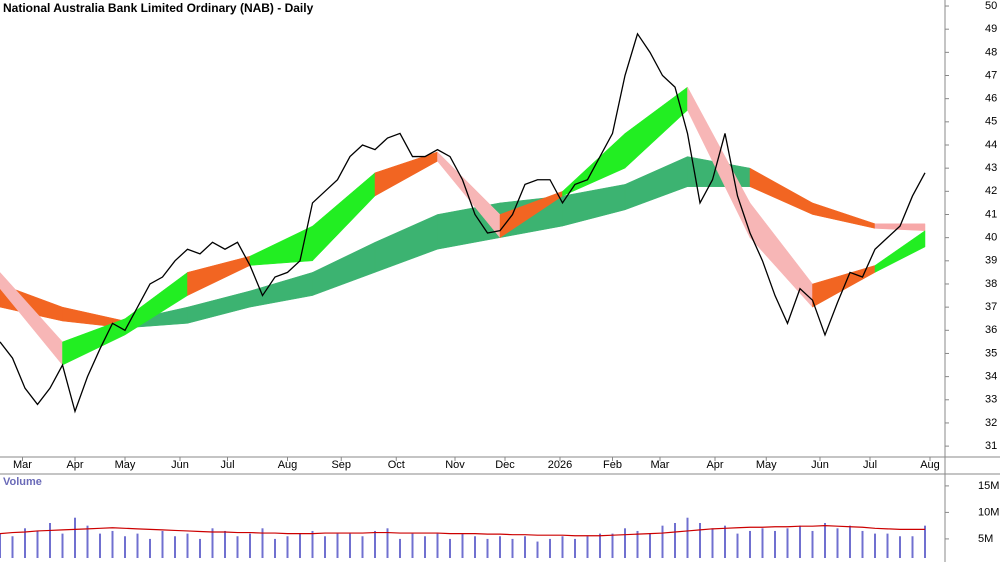 Image resolution: width=1000 pixels, height=562 pixels. Describe the element at coordinates (991, 6) in the screenshot. I see `y-tick-label: 50` at that location.